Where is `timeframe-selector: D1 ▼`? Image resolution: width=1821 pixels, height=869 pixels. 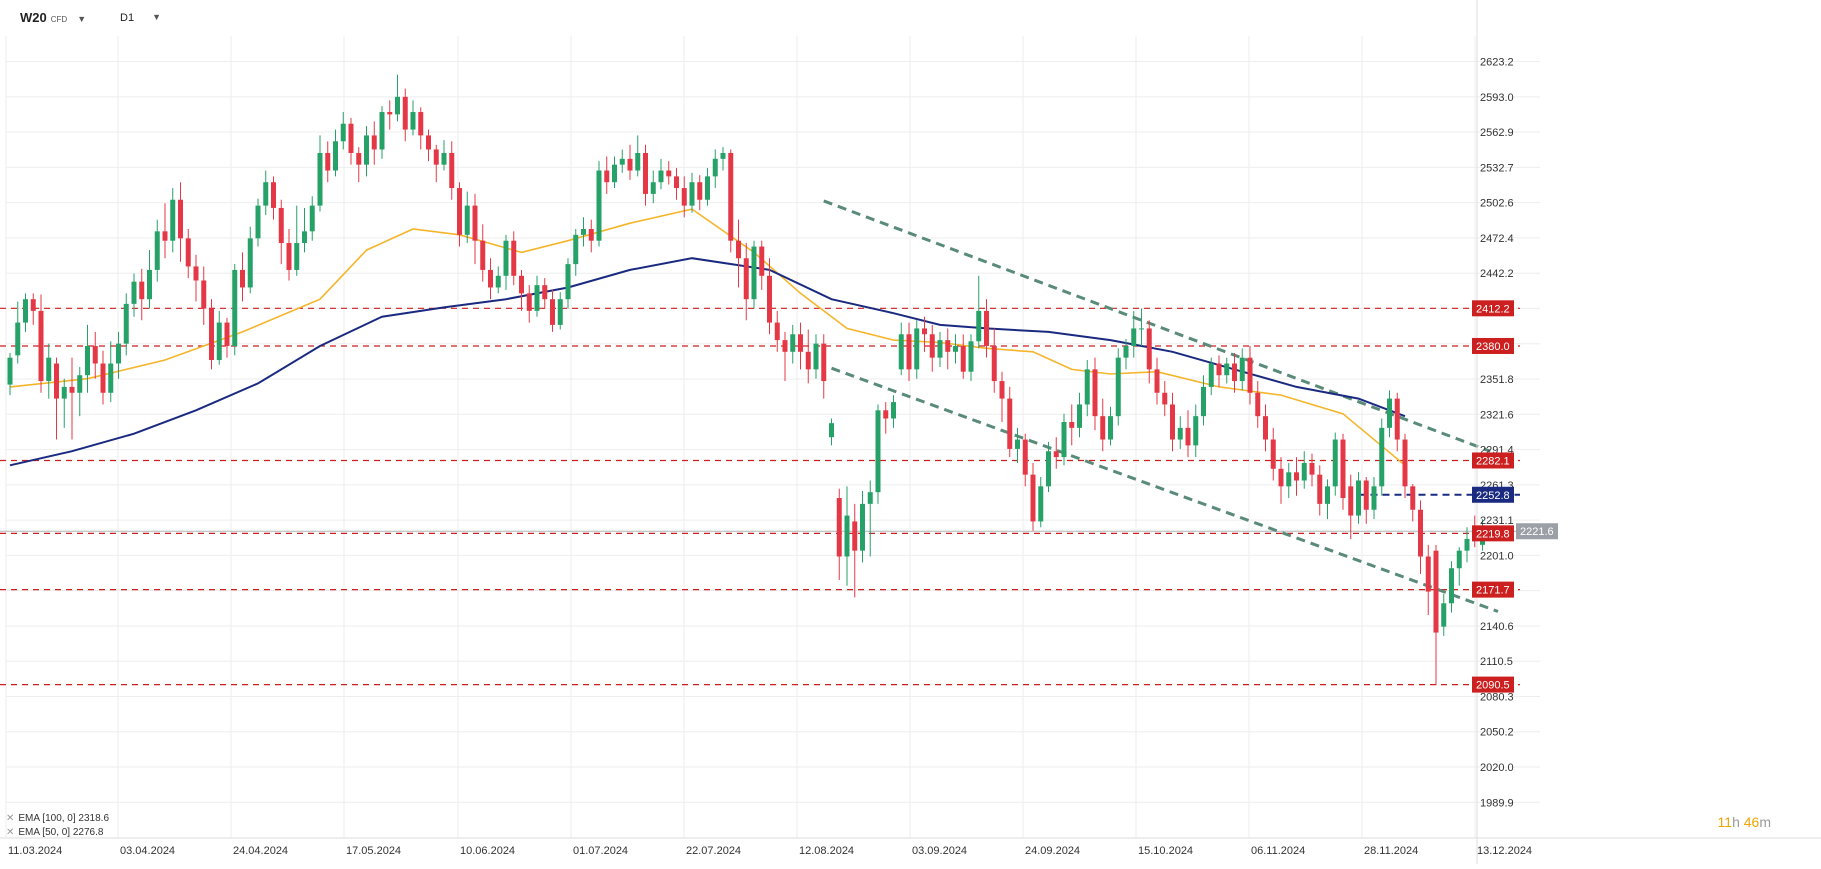 timeframe-selector: D1 ▼ is located at coordinates (140, 18).